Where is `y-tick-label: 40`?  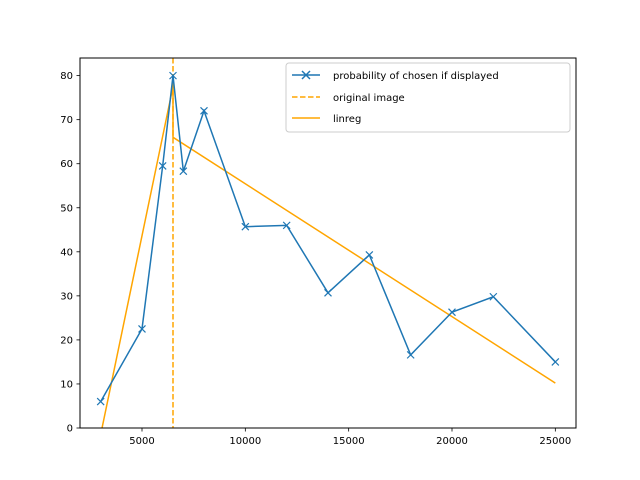 y-tick-label: 40 is located at coordinates (66, 252).